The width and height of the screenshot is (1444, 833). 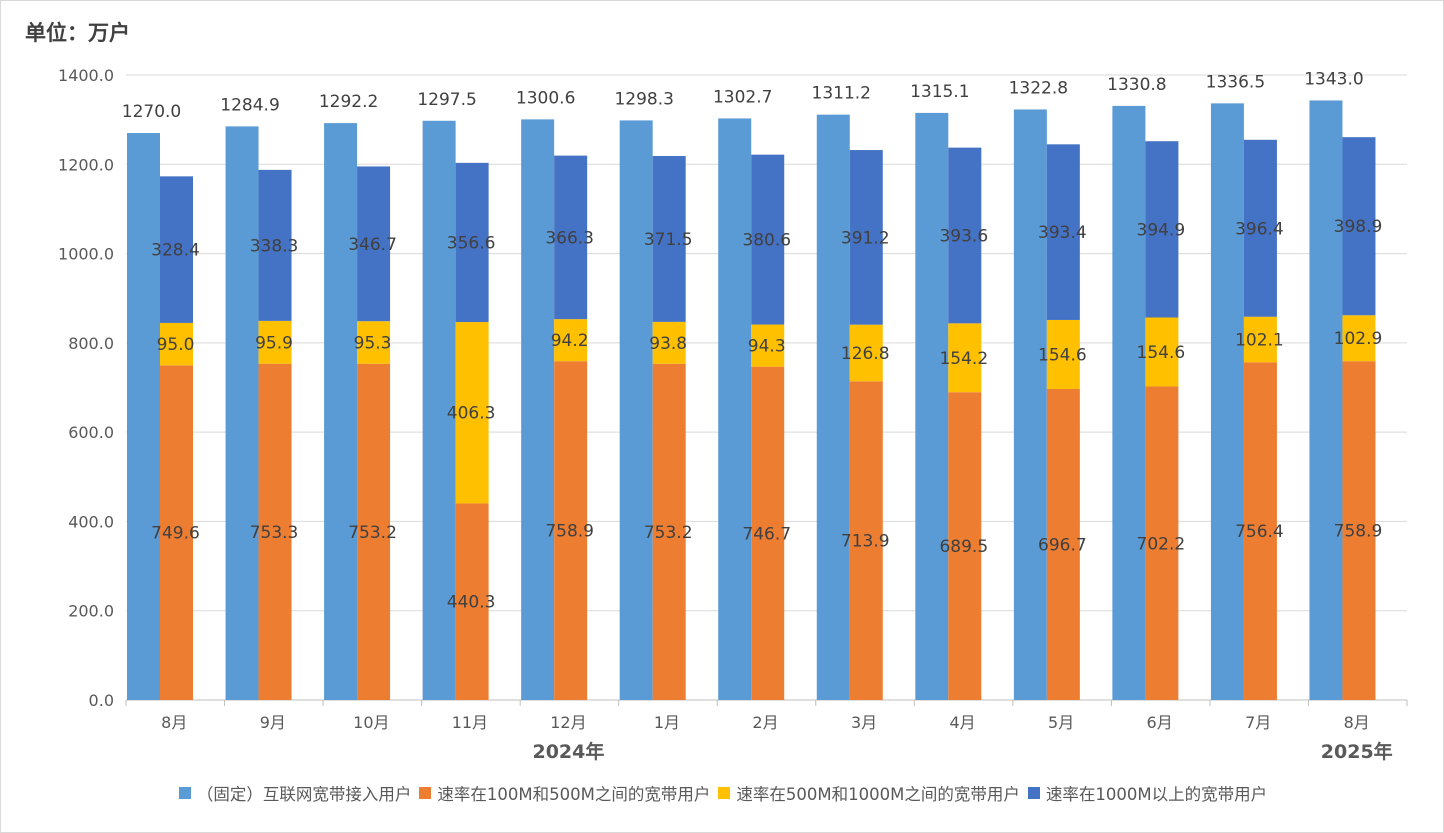 I want to click on x-category-label: 5月, so click(x=1061, y=722).